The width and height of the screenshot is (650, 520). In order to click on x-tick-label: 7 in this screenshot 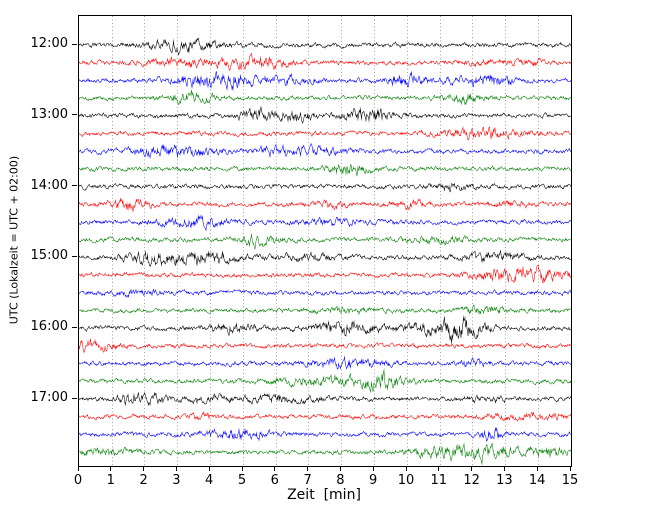, I will do `click(307, 480)`.